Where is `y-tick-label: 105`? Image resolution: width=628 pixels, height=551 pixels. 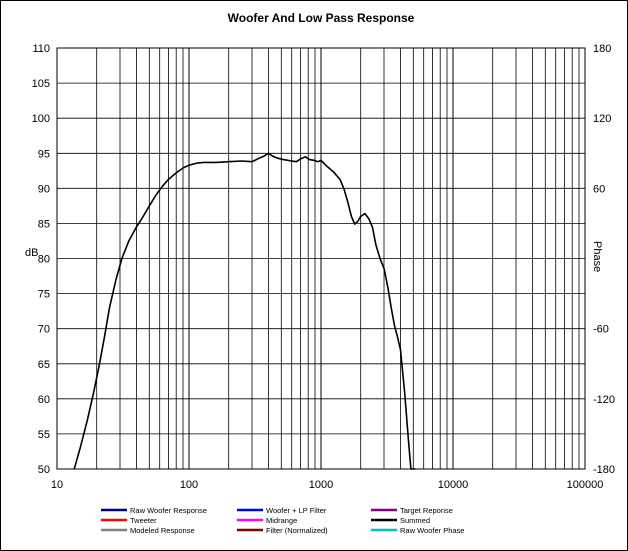
y-tick-label: 105 is located at coordinates (41, 84).